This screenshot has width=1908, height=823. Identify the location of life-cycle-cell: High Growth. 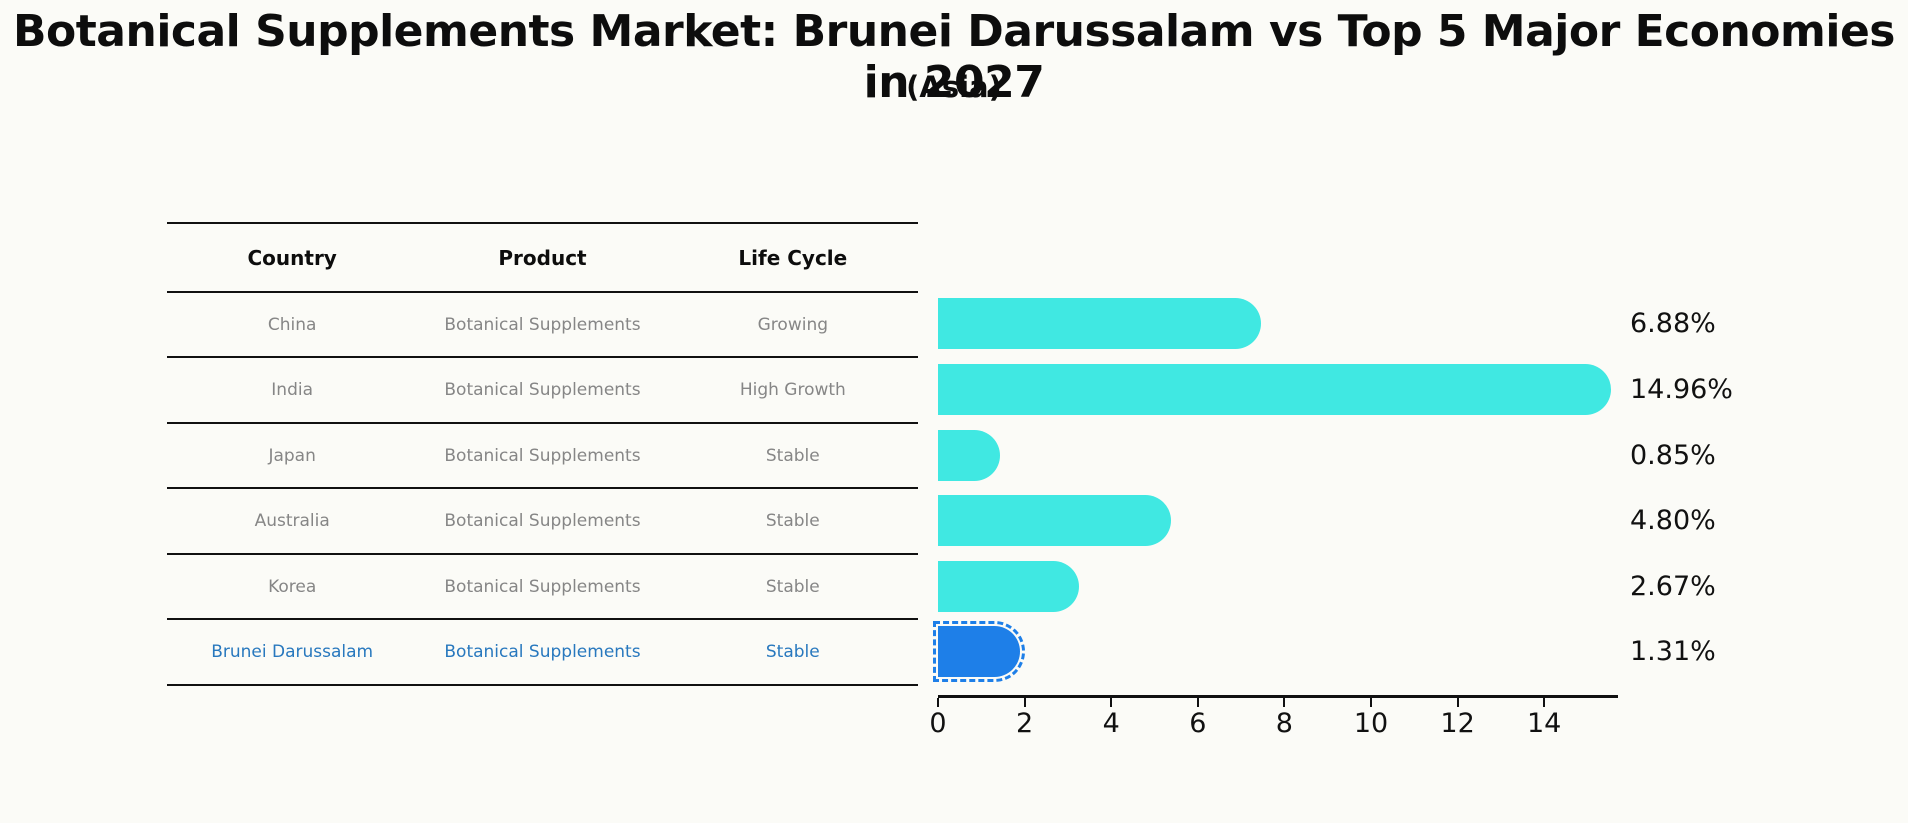
(792, 390).